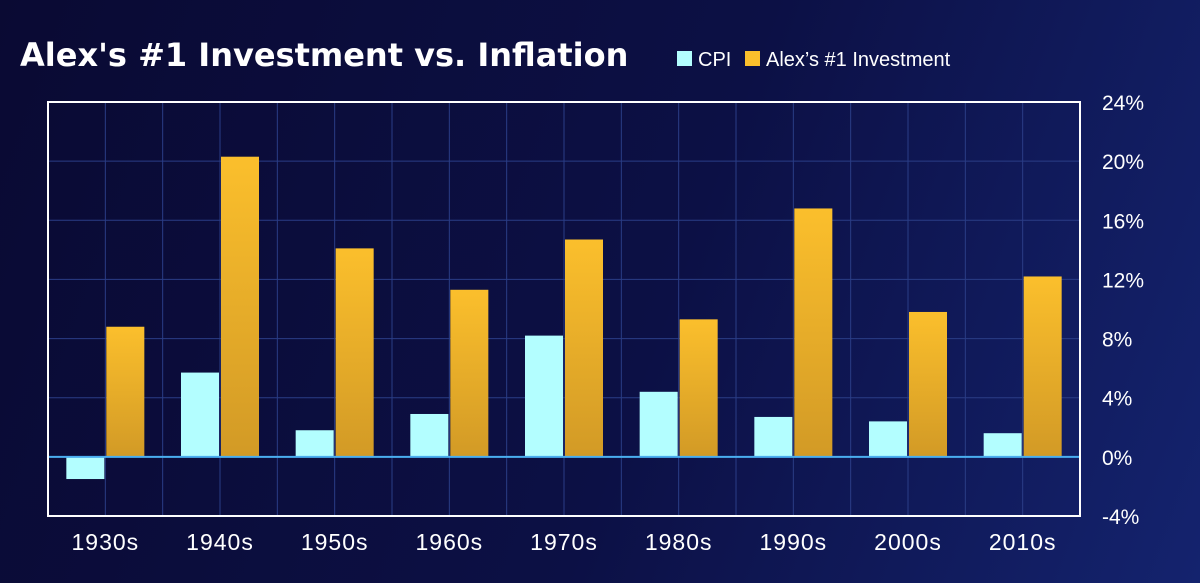  I want to click on x-category-label: 1960s, so click(449, 542).